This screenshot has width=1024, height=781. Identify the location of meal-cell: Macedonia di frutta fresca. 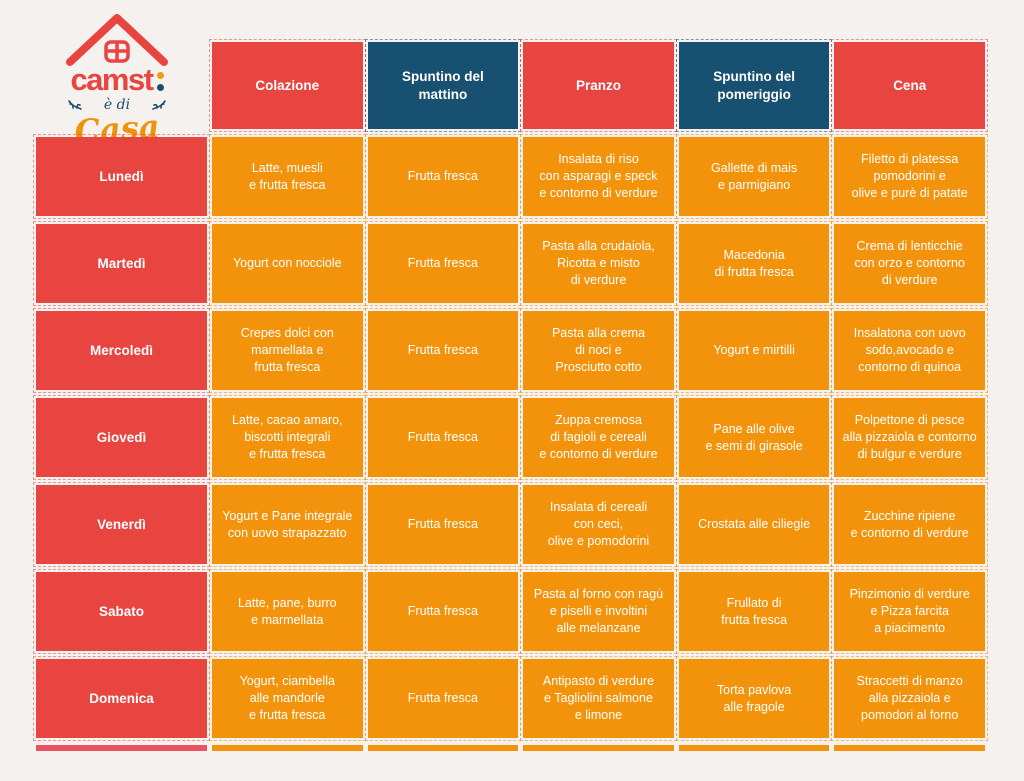
(754, 263).